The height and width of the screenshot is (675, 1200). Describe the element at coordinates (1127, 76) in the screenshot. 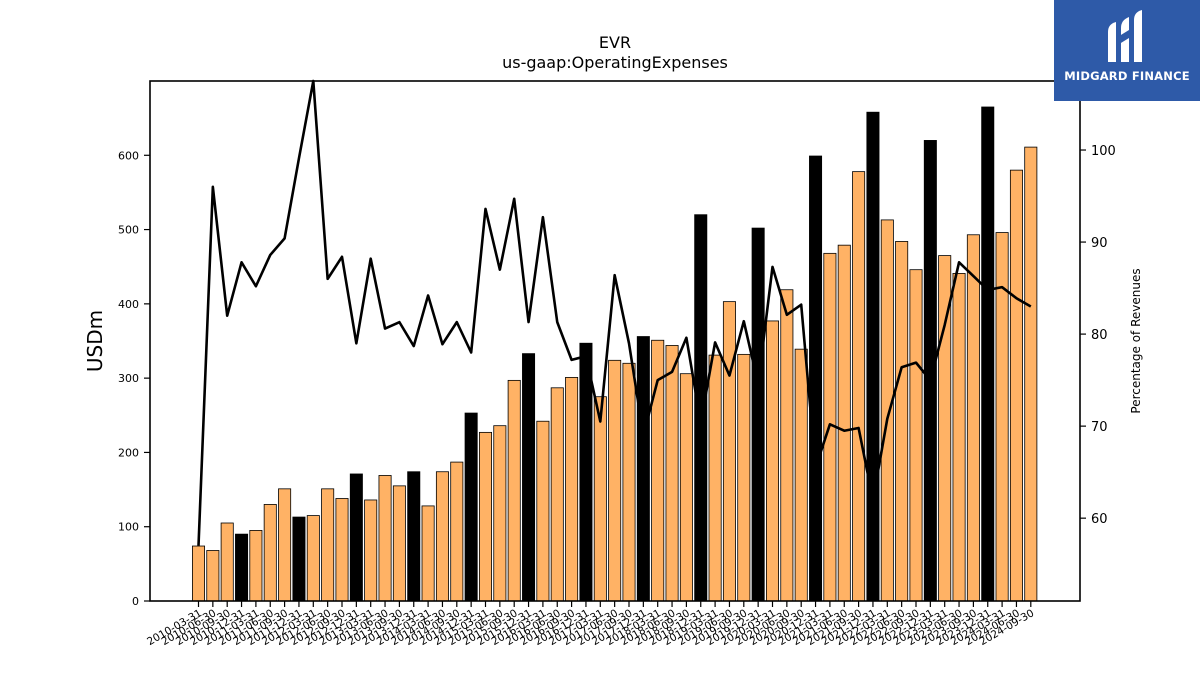

I see `logo-text: MIDGARD FINANCE` at that location.